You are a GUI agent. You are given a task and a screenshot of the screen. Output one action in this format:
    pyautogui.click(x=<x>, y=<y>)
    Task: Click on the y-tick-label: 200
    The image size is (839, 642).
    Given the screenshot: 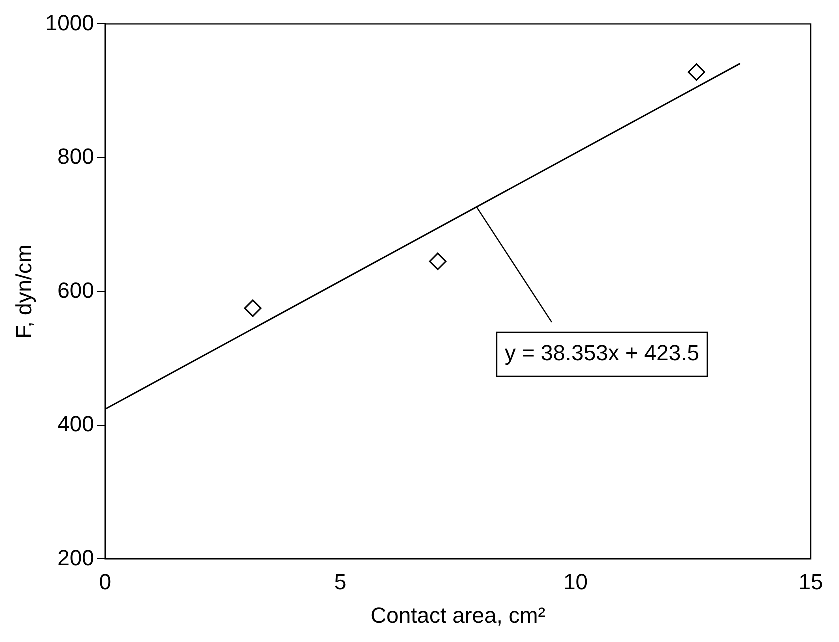 What is the action you would take?
    pyautogui.click(x=76, y=557)
    